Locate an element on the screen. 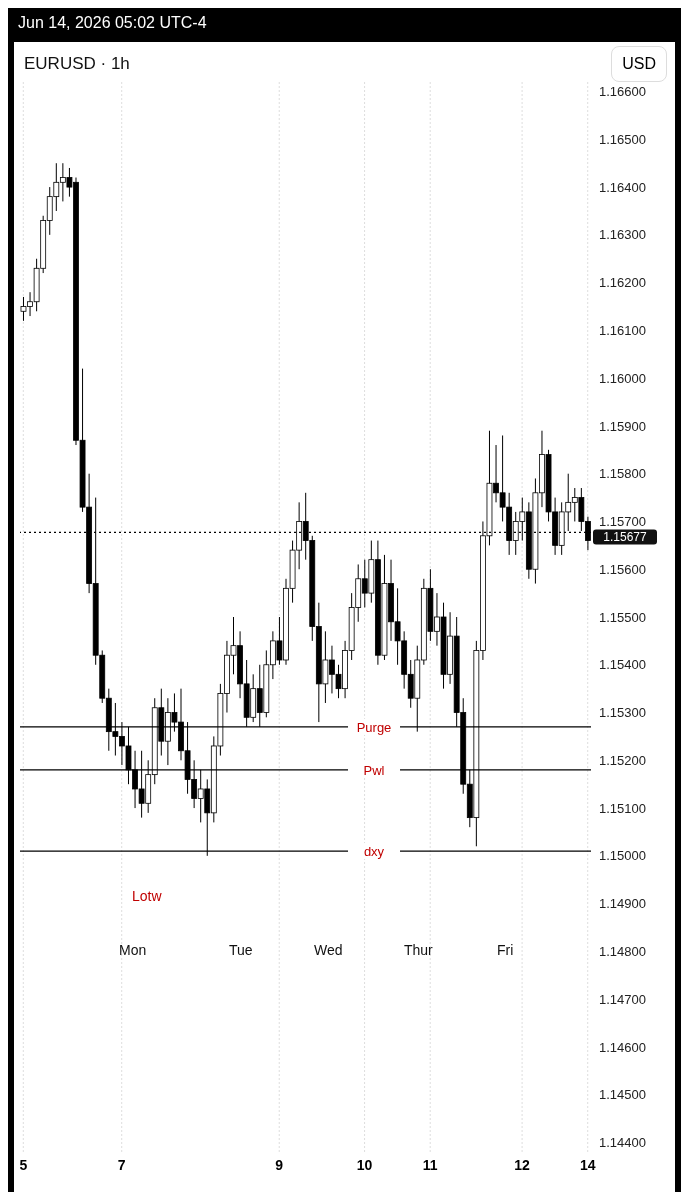 This screenshot has height=1200, width=689. annotation: Thur is located at coordinates (418, 950).